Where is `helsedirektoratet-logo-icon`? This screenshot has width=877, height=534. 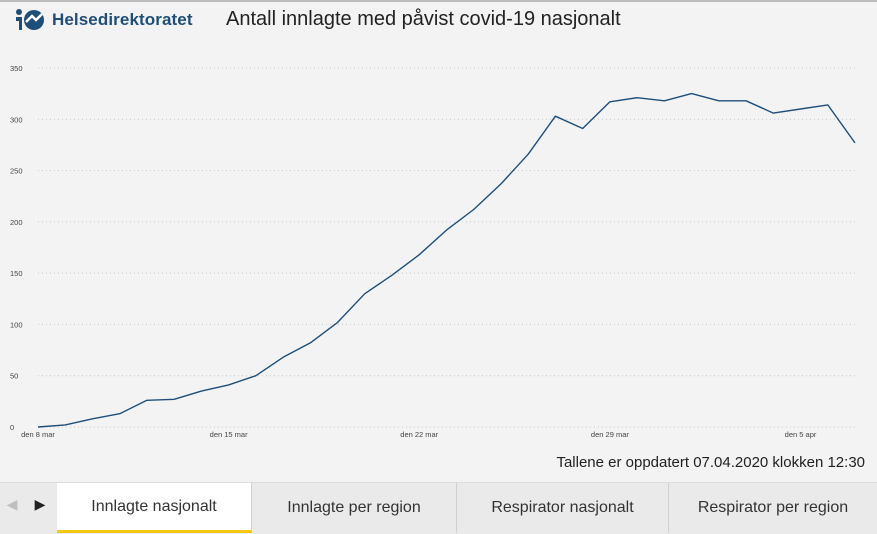 helsedirektoratet-logo-icon is located at coordinates (30, 19).